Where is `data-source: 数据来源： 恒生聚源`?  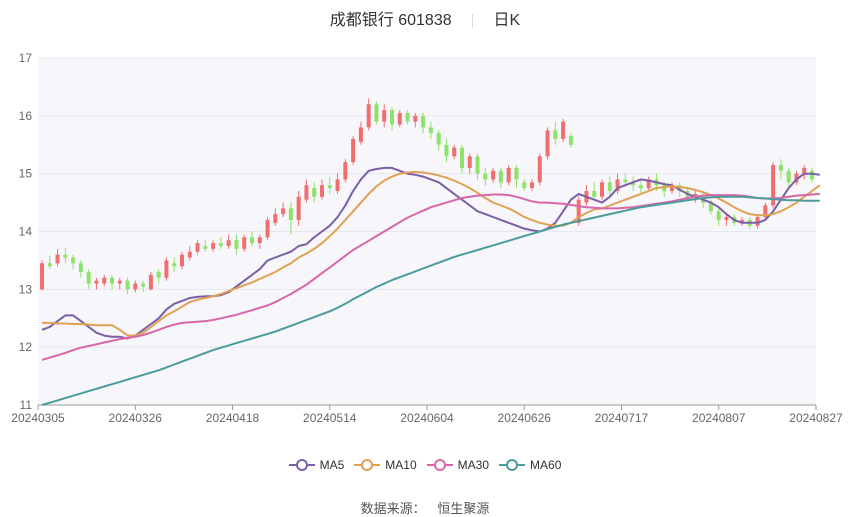 data-source: 数据来源： 恒生聚源 is located at coordinates (425, 507).